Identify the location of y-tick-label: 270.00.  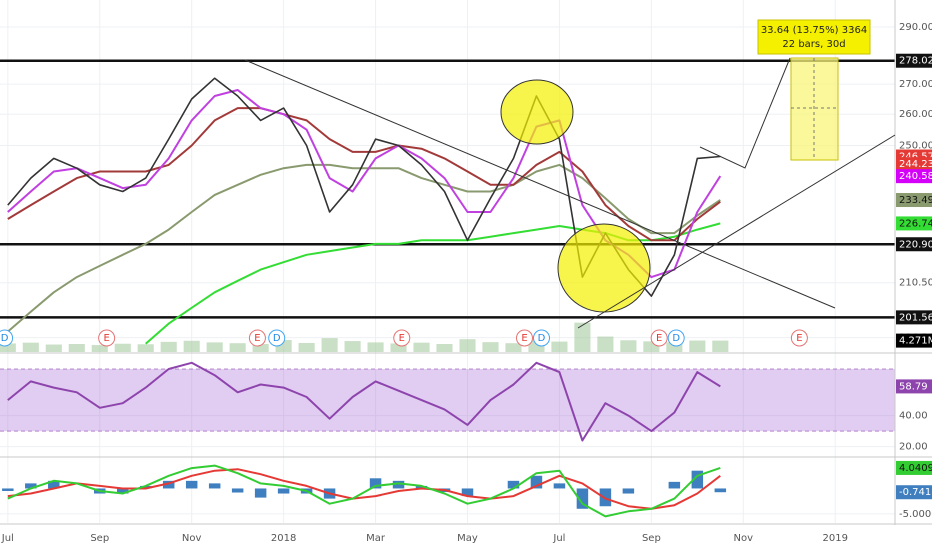
(915, 84).